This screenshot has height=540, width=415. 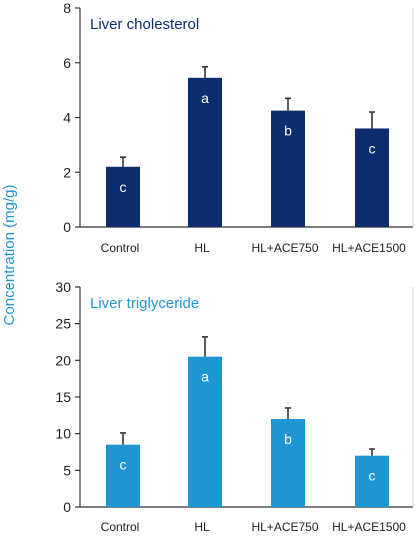 I want to click on y-tick-label: 25, so click(x=63, y=324).